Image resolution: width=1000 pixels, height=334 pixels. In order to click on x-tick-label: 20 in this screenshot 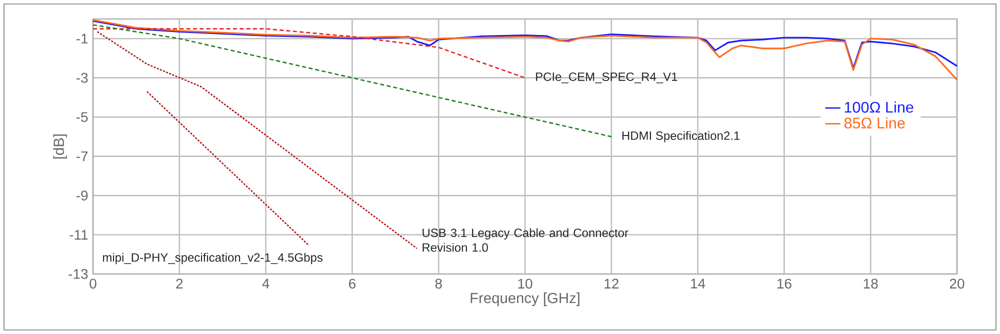, I will do `click(957, 283)`.